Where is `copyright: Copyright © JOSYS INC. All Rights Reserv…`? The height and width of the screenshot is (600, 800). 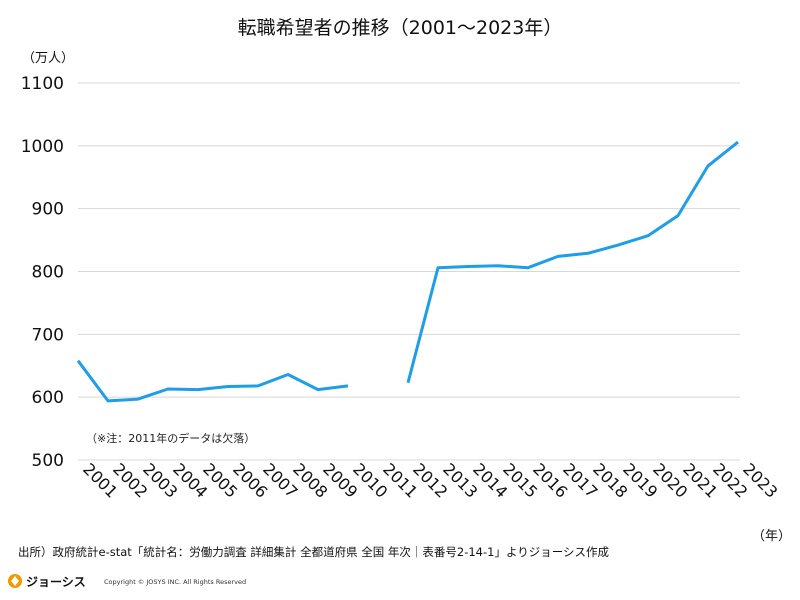 copyright: Copyright © JOSYS INC. All Rights Reserv… is located at coordinates (175, 582).